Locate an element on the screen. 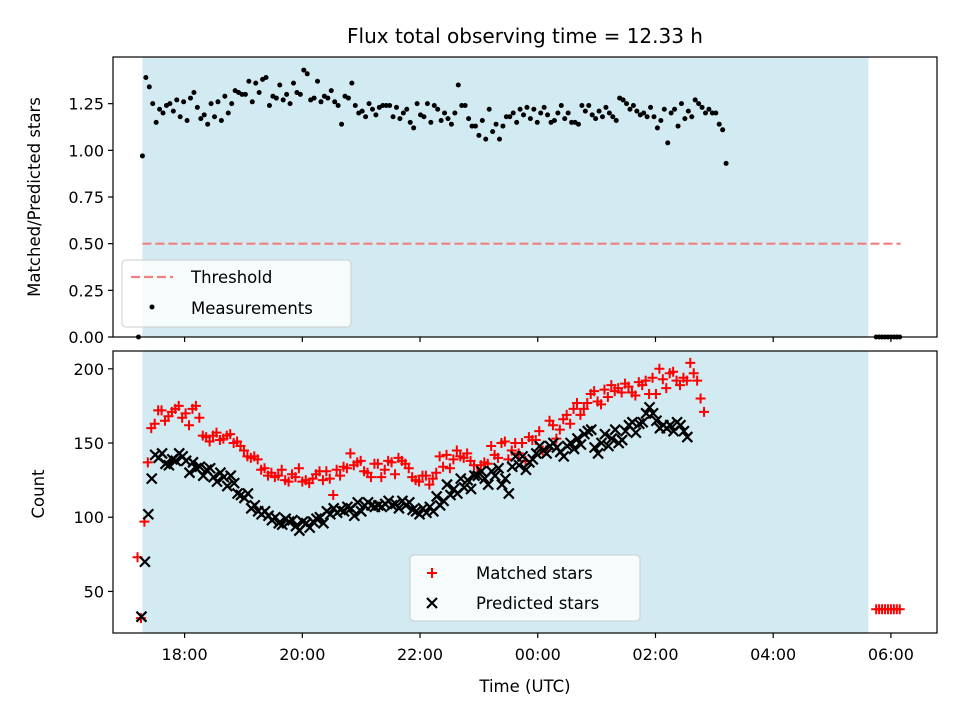 The image size is (960, 720). y-tick-label: 0.50 is located at coordinates (86, 244).